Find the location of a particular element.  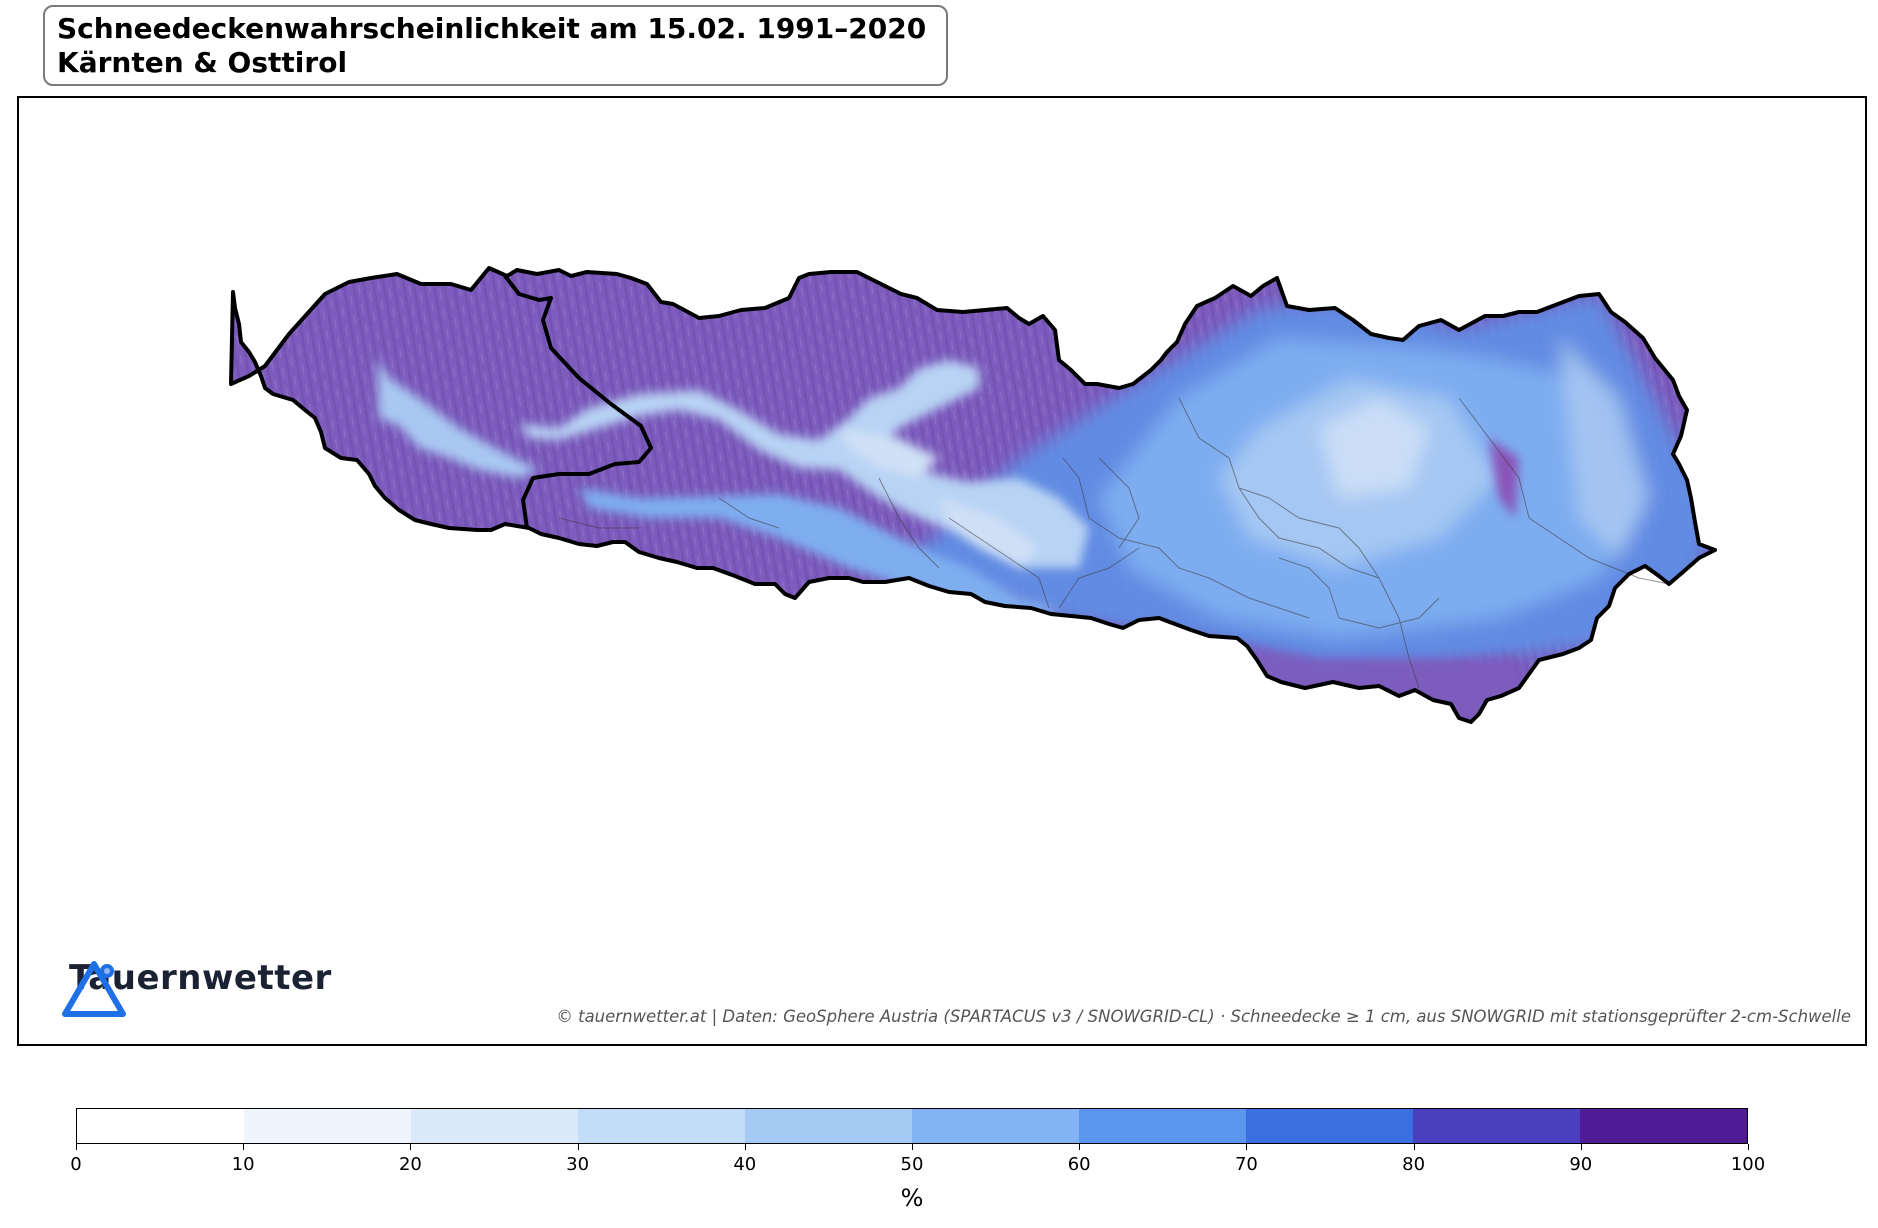

colorbar-tick-label: 0 is located at coordinates (76, 1164).